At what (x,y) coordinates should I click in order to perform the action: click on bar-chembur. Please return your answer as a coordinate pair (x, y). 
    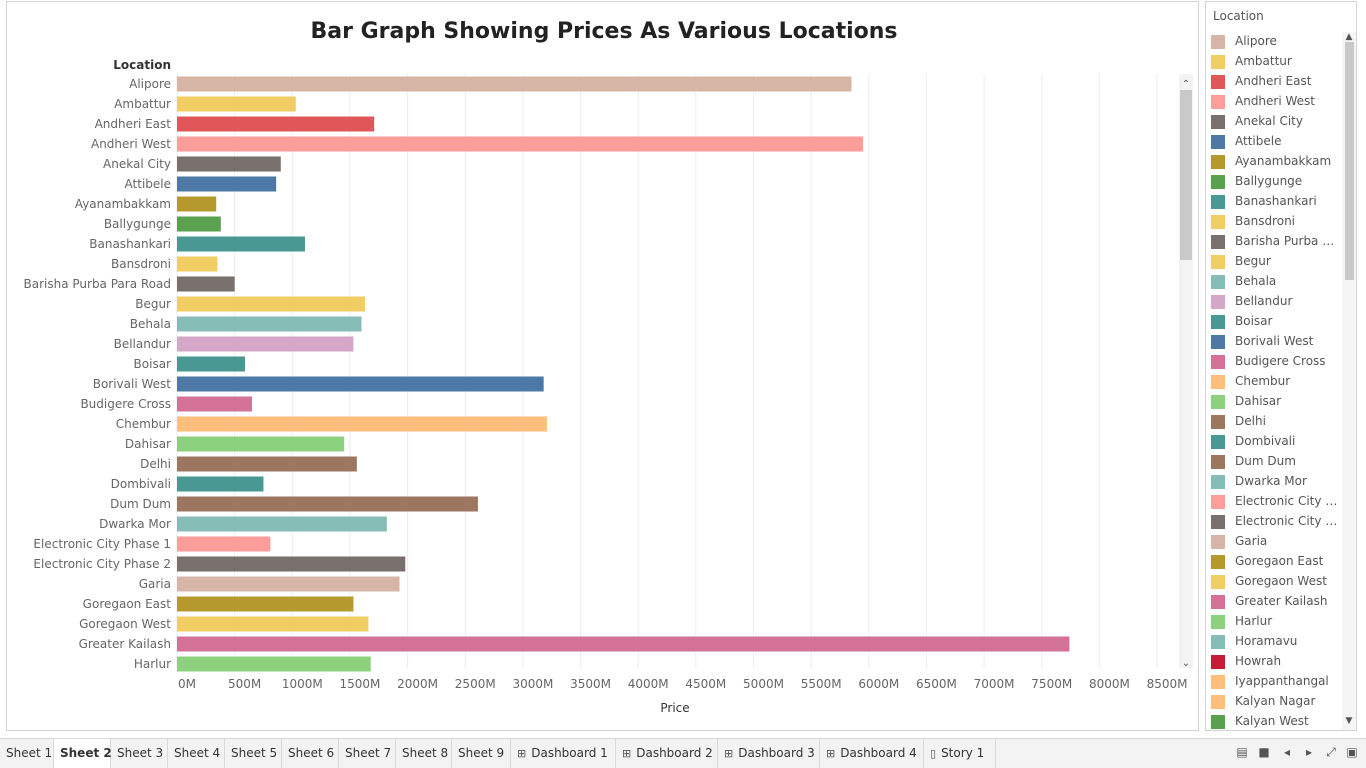
    Looking at the image, I should click on (362, 424).